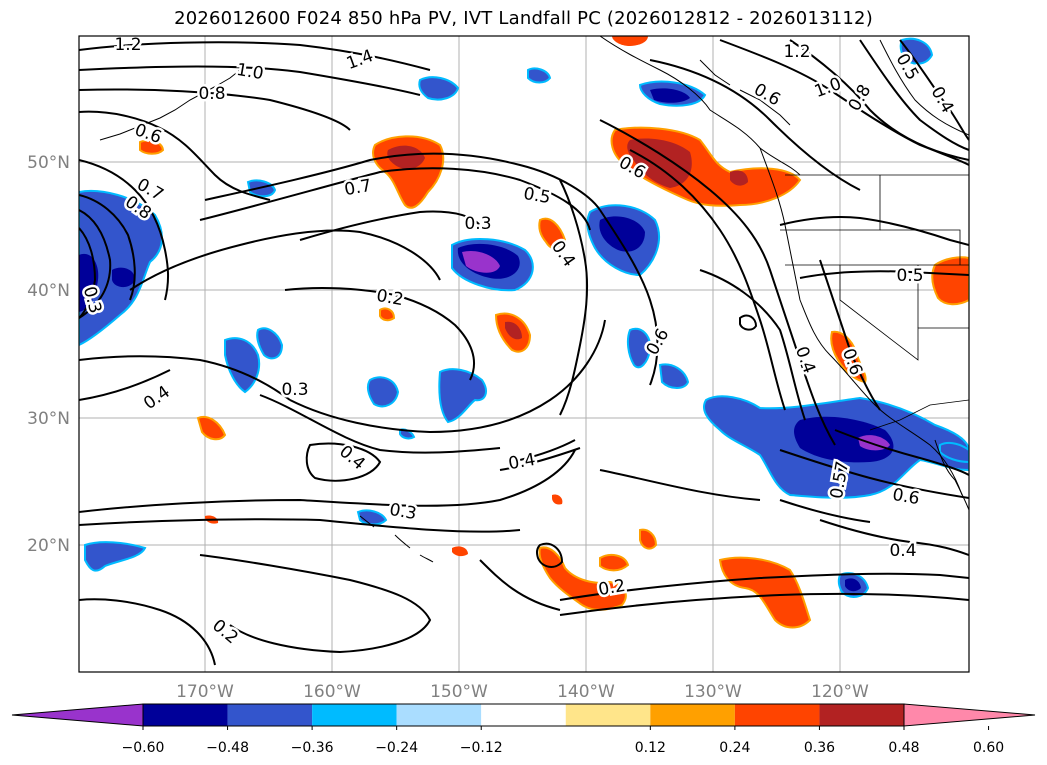 This screenshot has width=1047, height=765. Describe the element at coordinates (250, 72) in the screenshot. I see `contour-label: 1.0` at that location.